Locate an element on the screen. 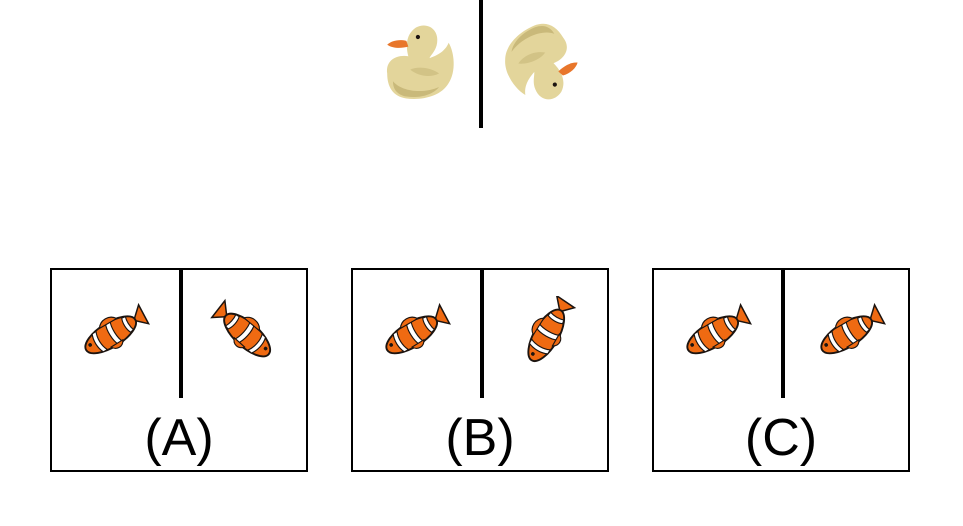  rubber-duck-rotated-icon is located at coordinates (542, 62).